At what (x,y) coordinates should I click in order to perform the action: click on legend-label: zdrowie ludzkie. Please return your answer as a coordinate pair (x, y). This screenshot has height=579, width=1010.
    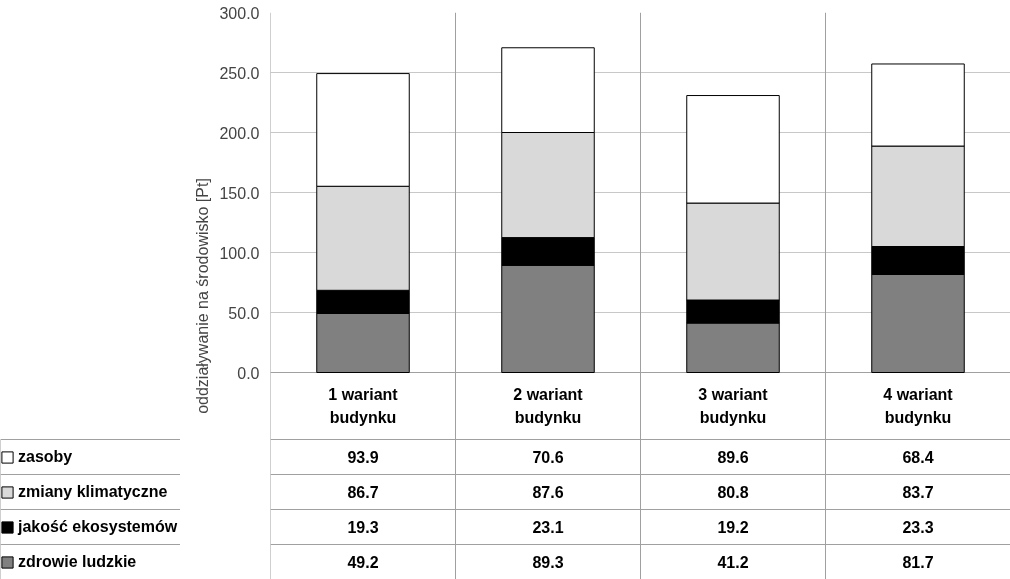
    Looking at the image, I should click on (77, 561).